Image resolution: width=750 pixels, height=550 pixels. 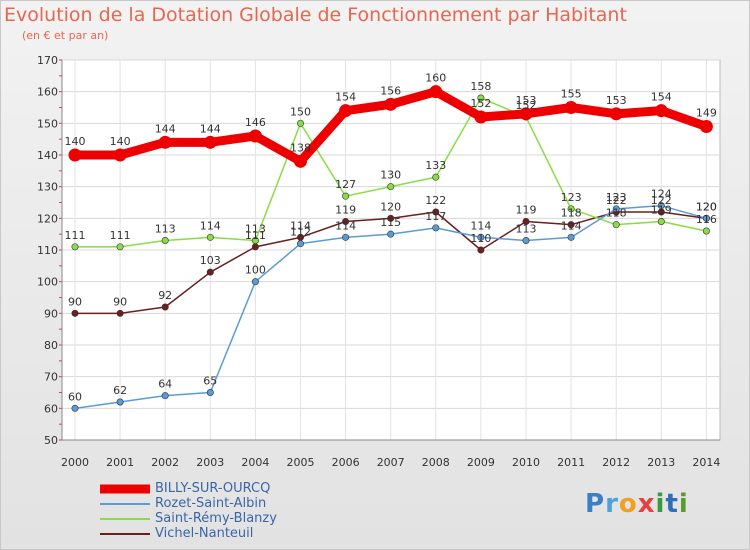 I want to click on legend-label-rozet: Rozet-Saint-Albin, so click(x=211, y=503).